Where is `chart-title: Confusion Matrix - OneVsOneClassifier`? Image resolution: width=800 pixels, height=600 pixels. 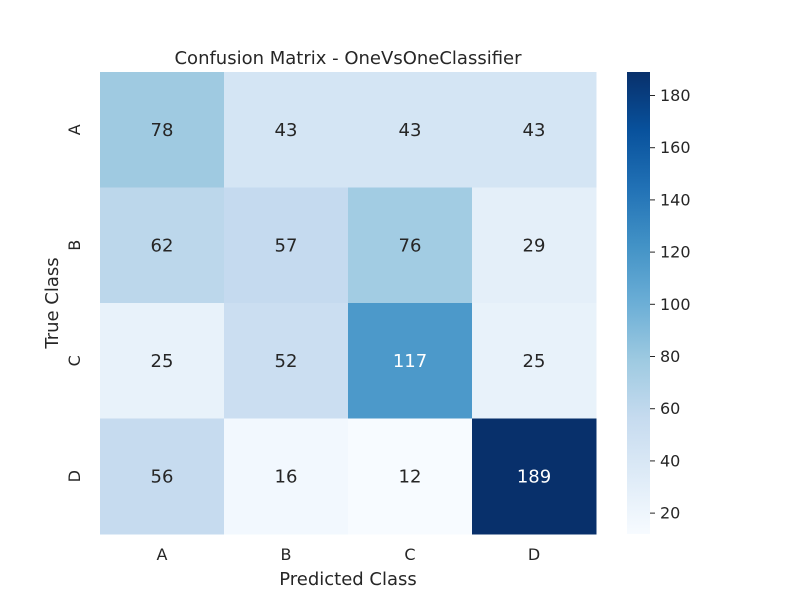
chart-title: Confusion Matrix - OneVsOneClassifier is located at coordinates (348, 58).